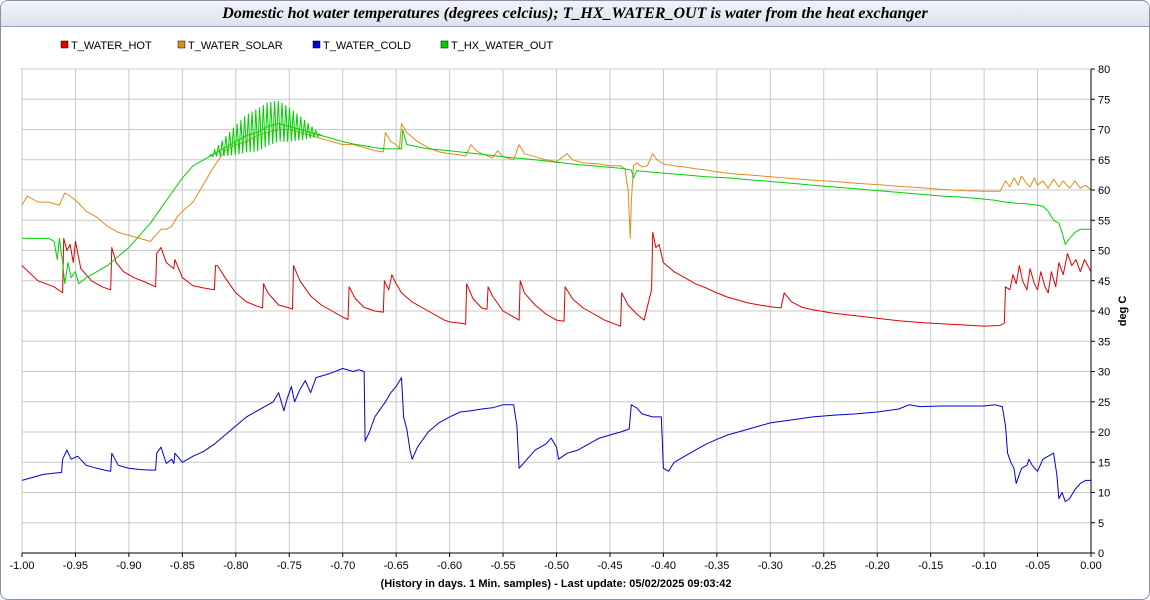  Describe the element at coordinates (1104, 433) in the screenshot. I see `y-tick-label: 20` at that location.